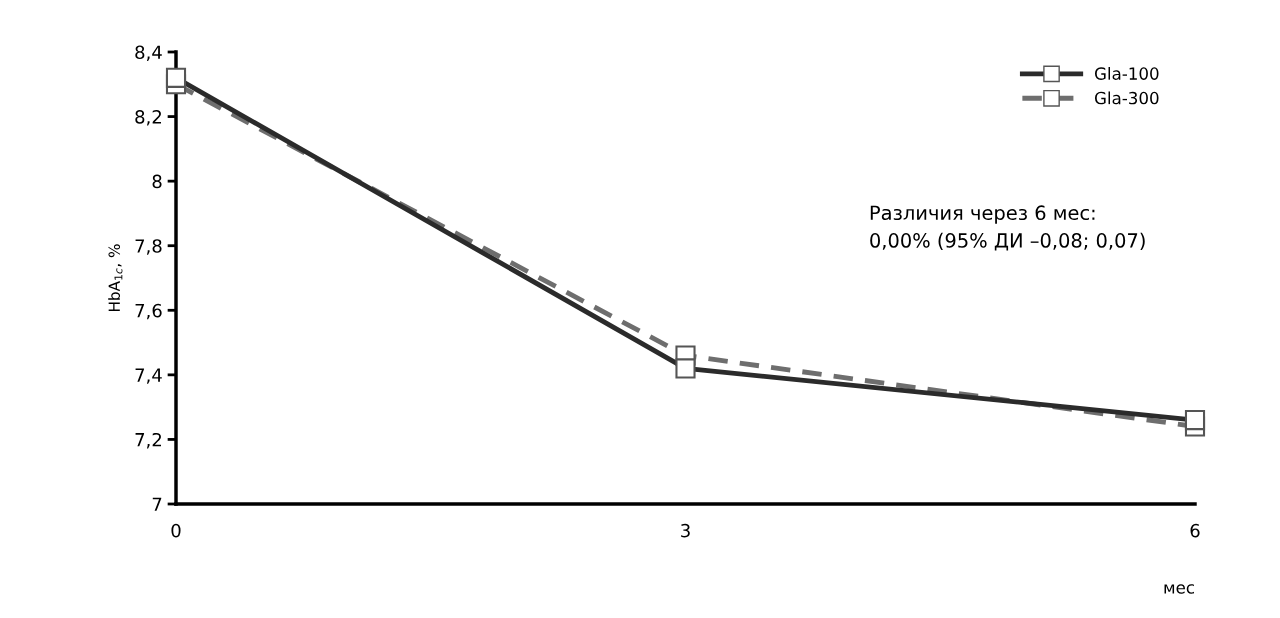 The width and height of the screenshot is (1280, 618). Describe the element at coordinates (685, 530) in the screenshot. I see `x-tick-label: 3` at that location.